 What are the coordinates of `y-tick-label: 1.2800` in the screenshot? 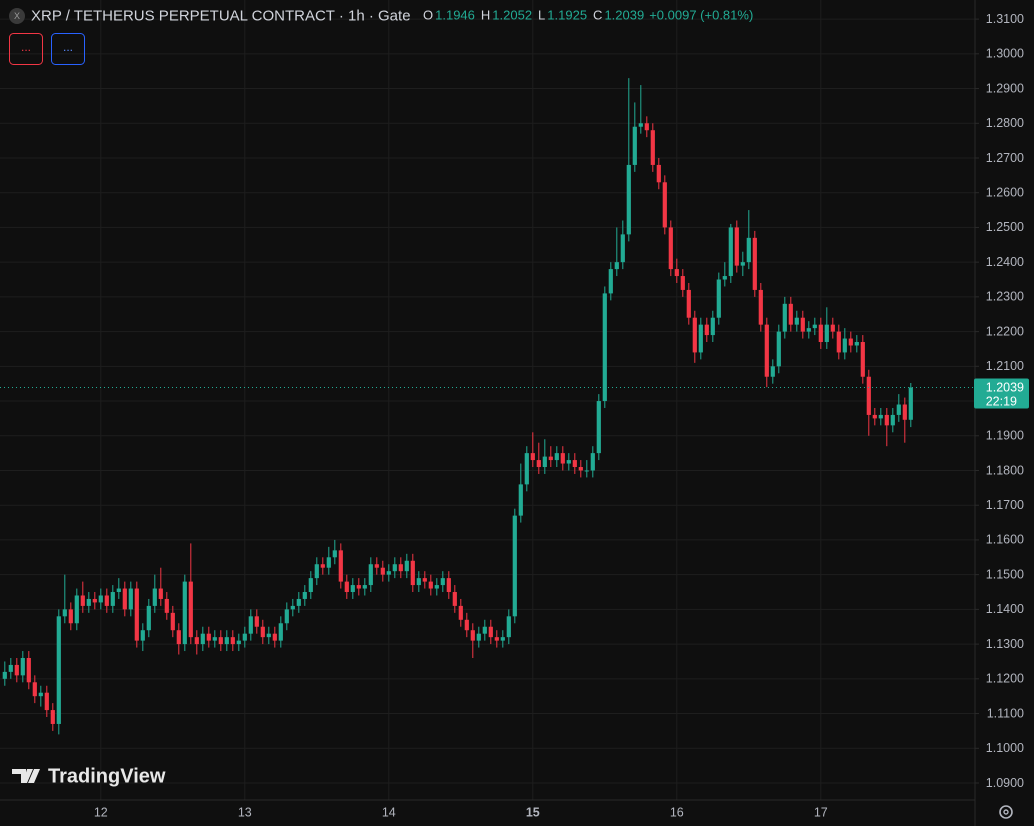 It's located at (1005, 123).